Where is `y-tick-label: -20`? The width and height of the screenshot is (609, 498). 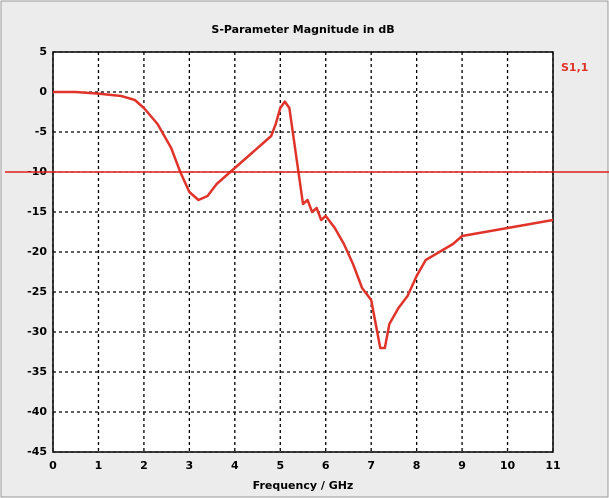
y-tick-label: -20 is located at coordinates (37, 251).